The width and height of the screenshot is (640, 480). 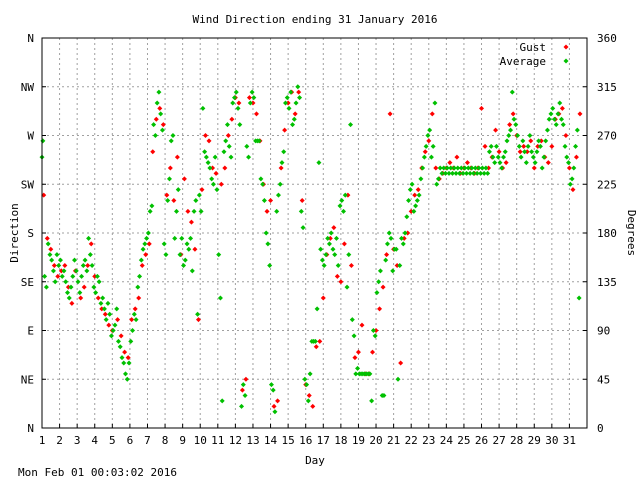 I want to click on y-tick-label-left: SE, so click(x=27, y=282).